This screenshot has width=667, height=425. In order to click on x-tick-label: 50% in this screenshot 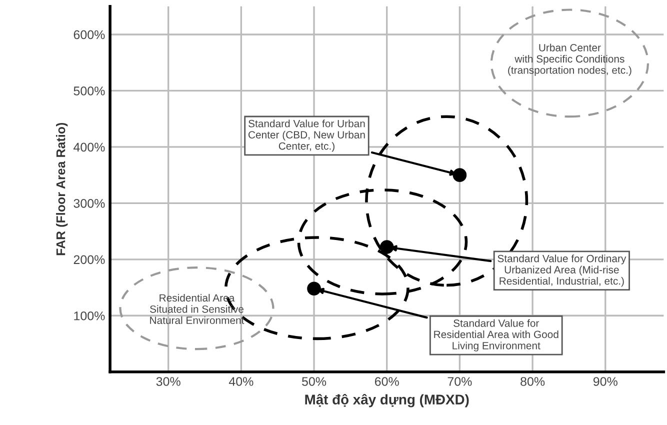, I will do `click(314, 381)`.